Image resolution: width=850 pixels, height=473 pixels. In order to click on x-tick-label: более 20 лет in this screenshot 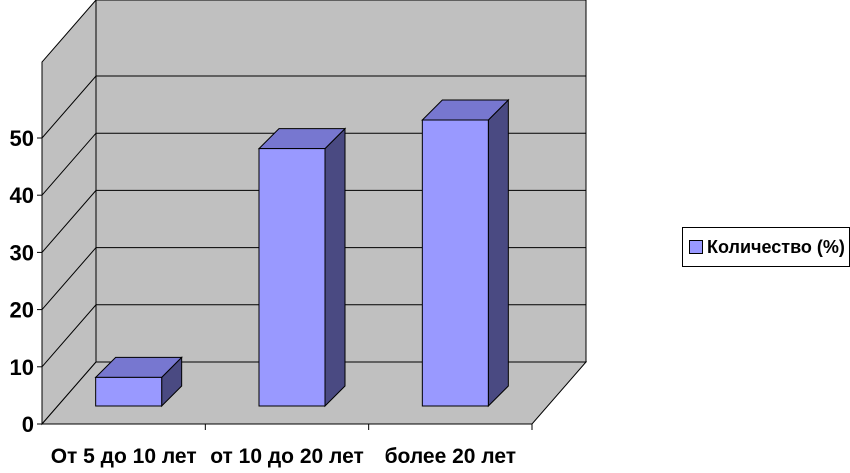, I will do `click(450, 456)`.